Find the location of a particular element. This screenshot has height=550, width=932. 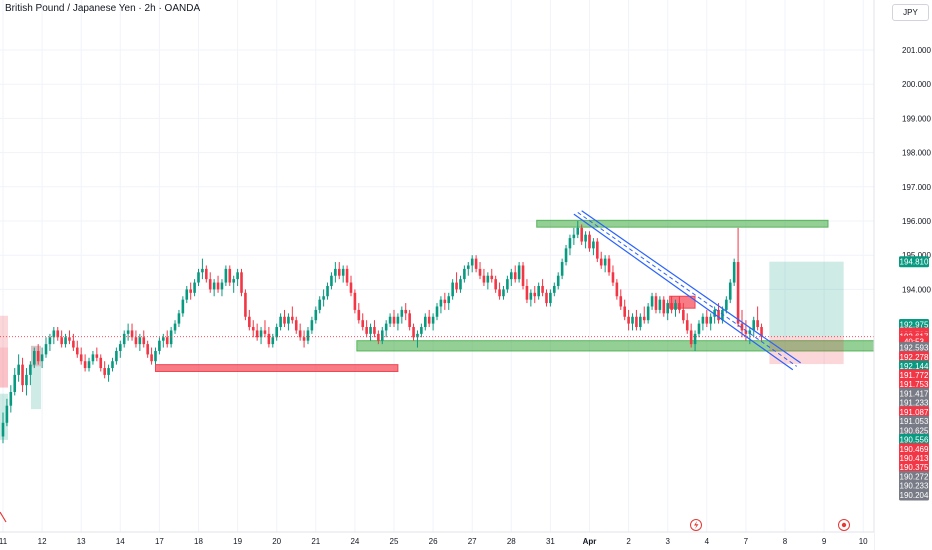

x-tick-label: 12 is located at coordinates (42, 541).